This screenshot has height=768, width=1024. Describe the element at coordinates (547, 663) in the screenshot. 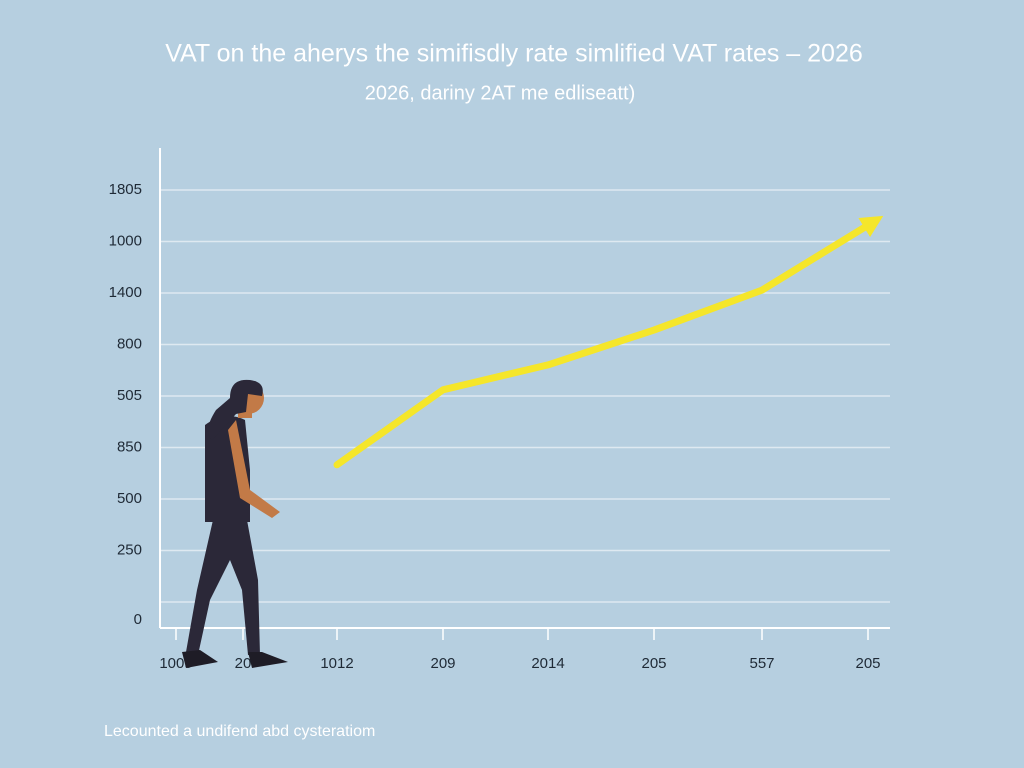

I see `x-tick-label: 2014` at that location.